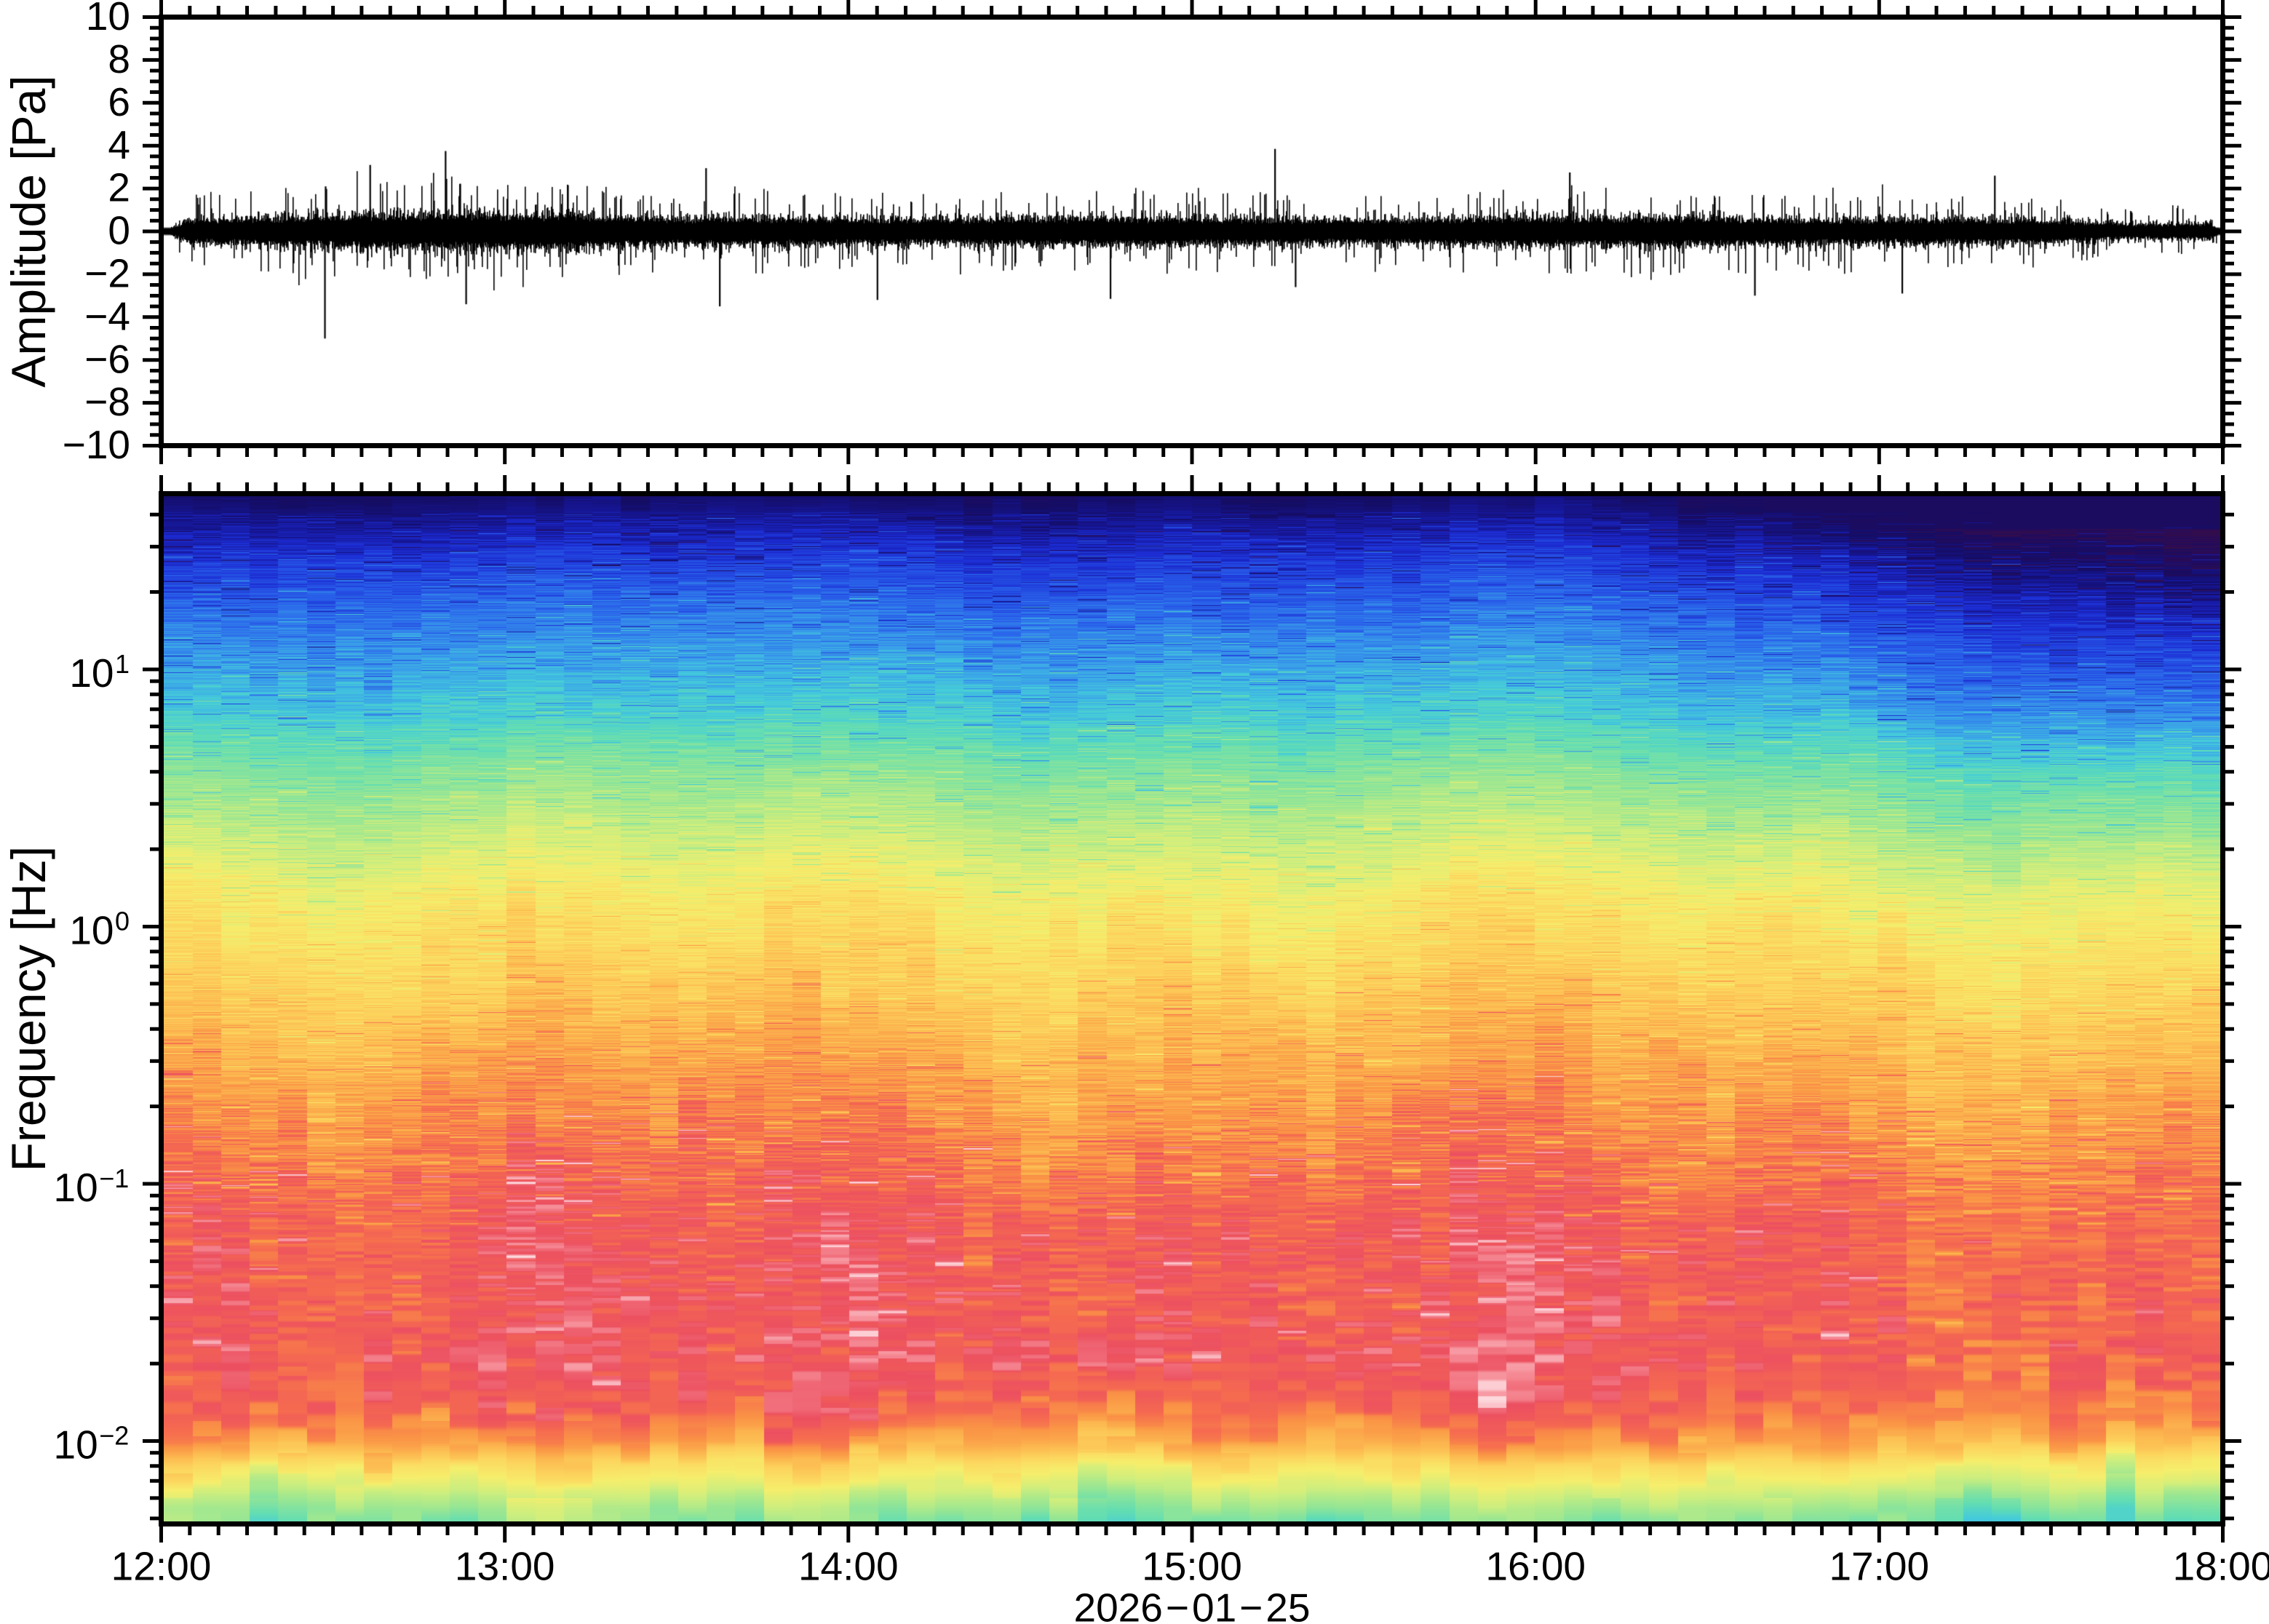  I want to click on svg-text: 8, so click(119, 58).